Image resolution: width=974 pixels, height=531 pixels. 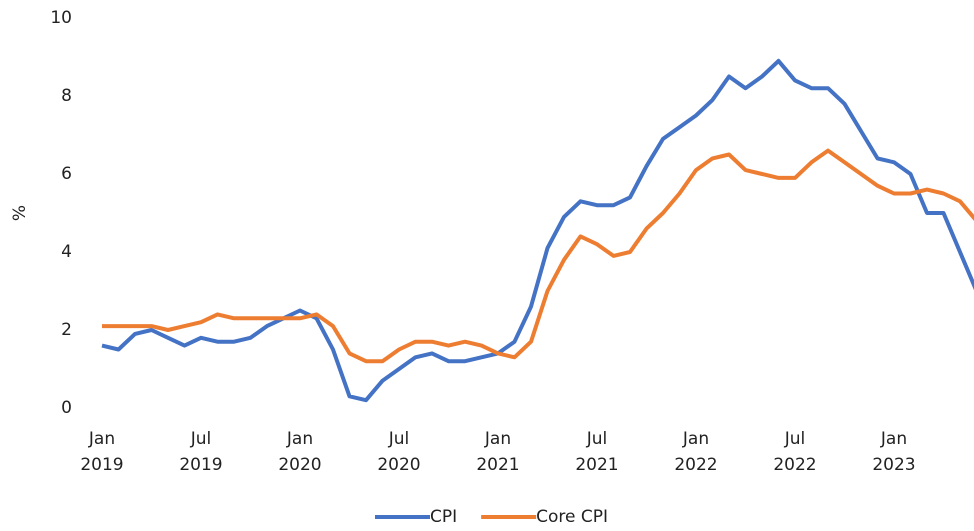 What do you see at coordinates (66, 96) in the screenshot?
I see `y-tick-label: 8` at bounding box center [66, 96].